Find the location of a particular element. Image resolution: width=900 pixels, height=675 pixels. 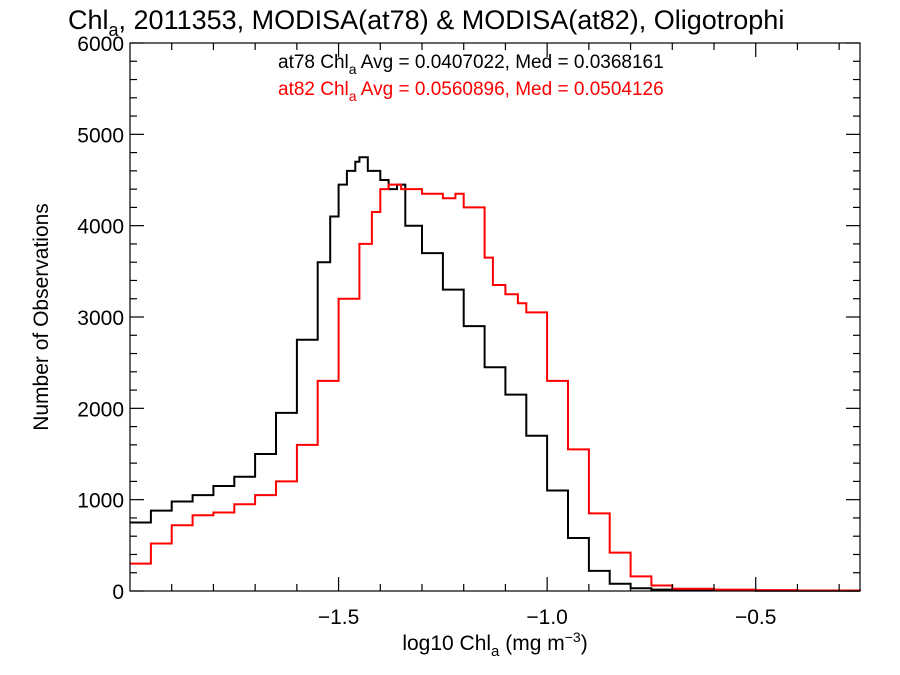

x-tick-label: −1.0 is located at coordinates (546, 617).